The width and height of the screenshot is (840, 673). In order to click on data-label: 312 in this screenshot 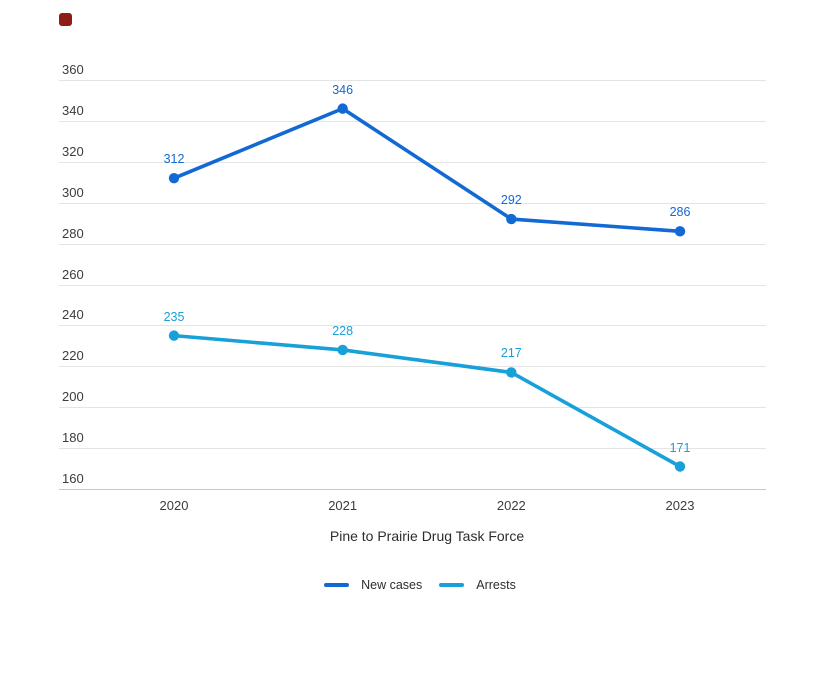, I will do `click(174, 159)`.